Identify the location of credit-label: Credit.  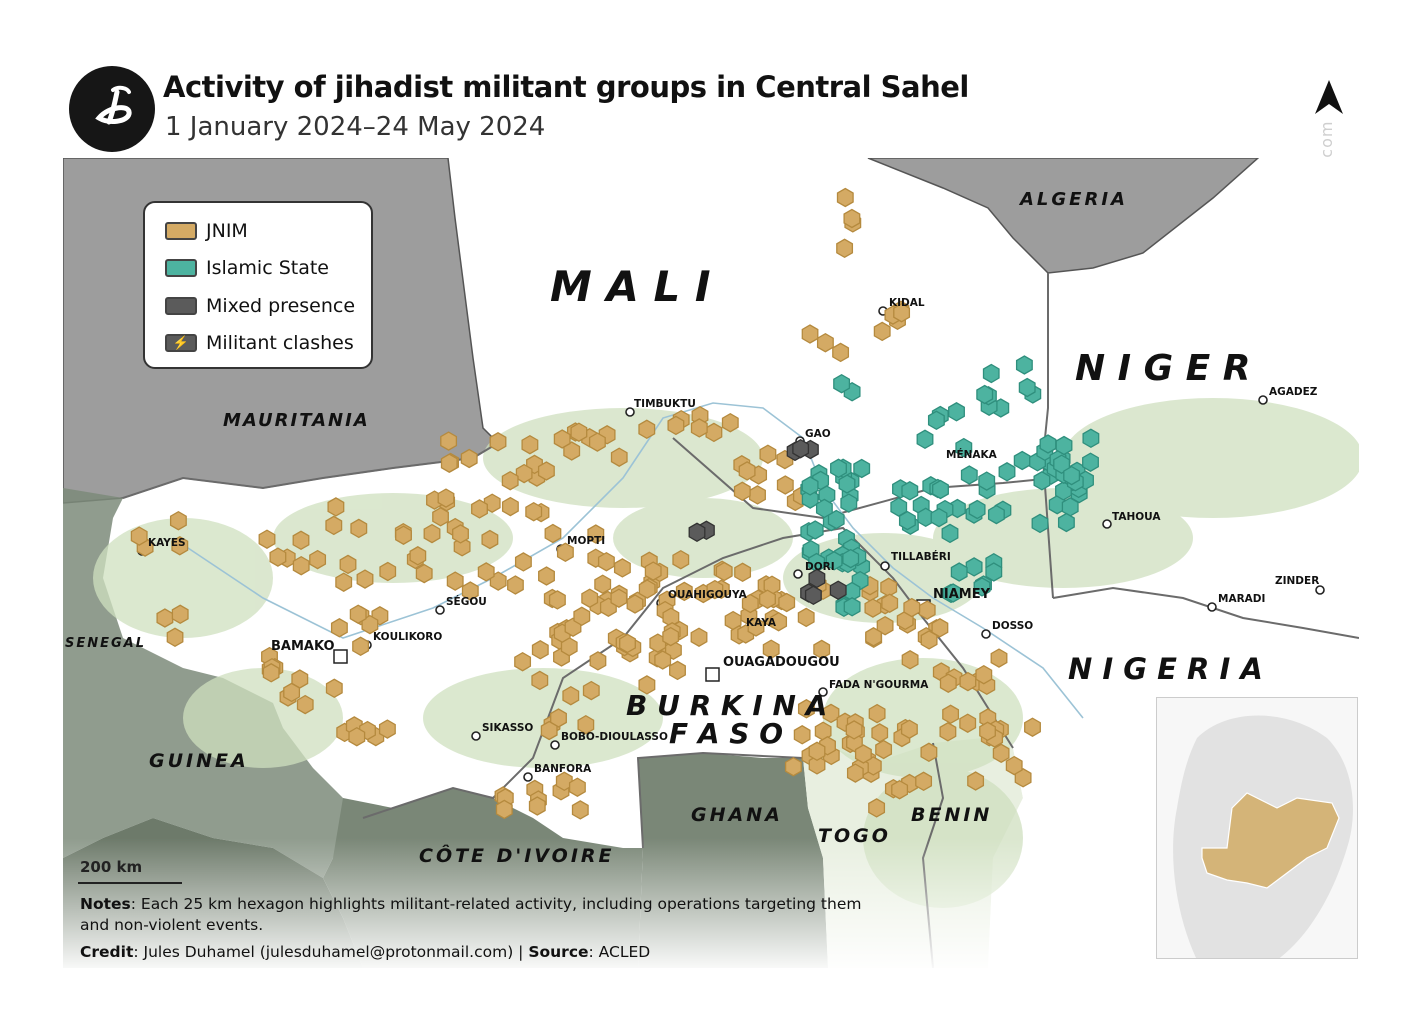
(107, 952).